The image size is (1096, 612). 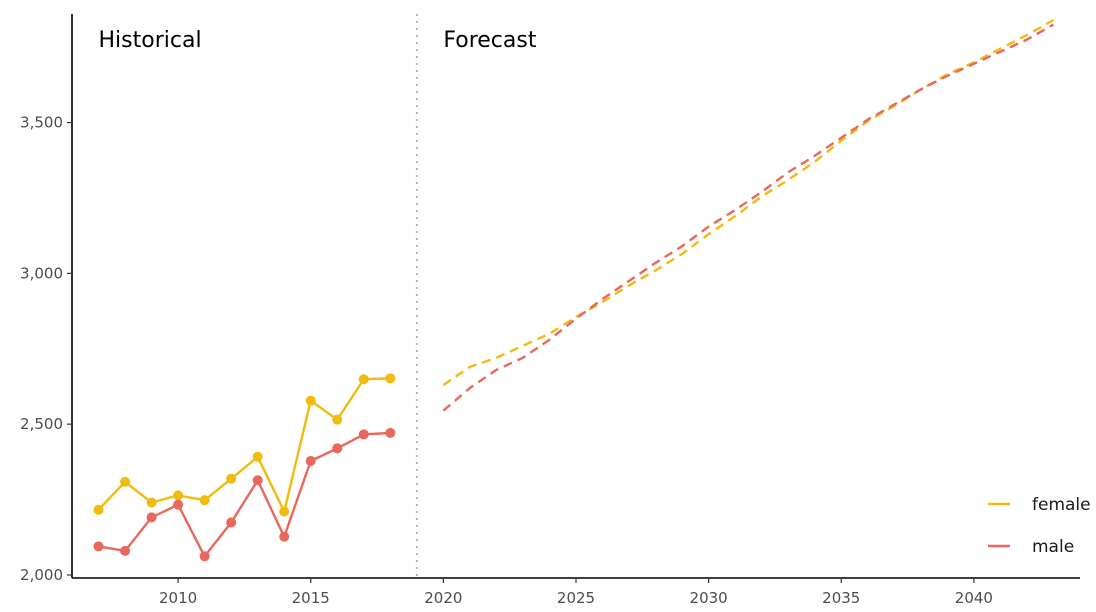 I want to click on y-tick-label: 2,500, so click(x=41, y=424).